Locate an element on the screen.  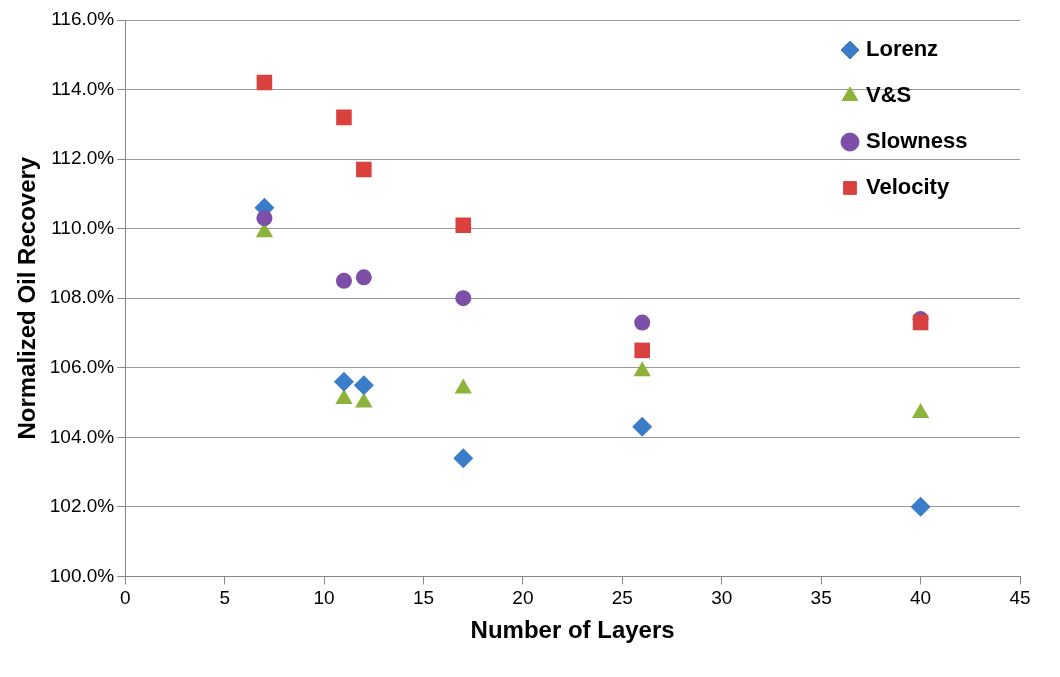
y-tick-label: 100.0% is located at coordinates (82, 575).